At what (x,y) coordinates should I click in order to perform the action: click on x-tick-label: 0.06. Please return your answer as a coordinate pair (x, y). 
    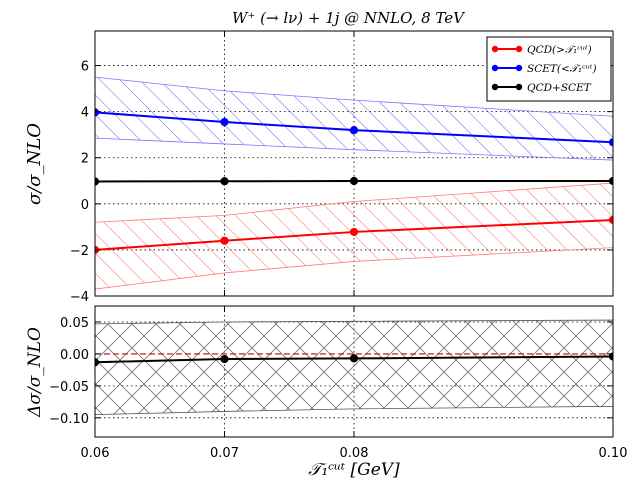
    Looking at the image, I should click on (95, 453).